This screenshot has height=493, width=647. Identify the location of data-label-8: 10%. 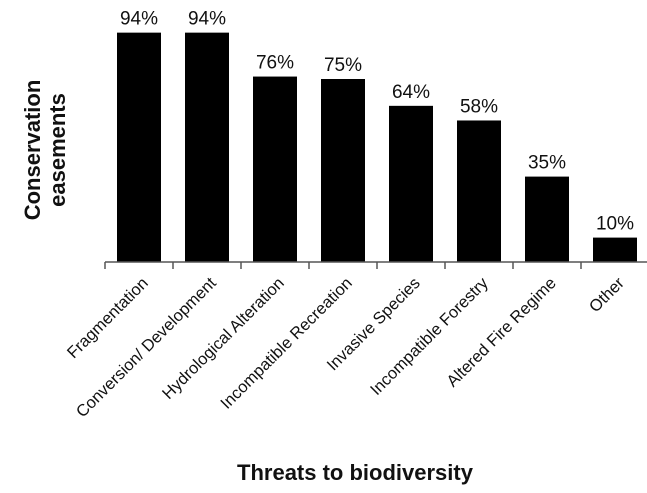
(615, 224).